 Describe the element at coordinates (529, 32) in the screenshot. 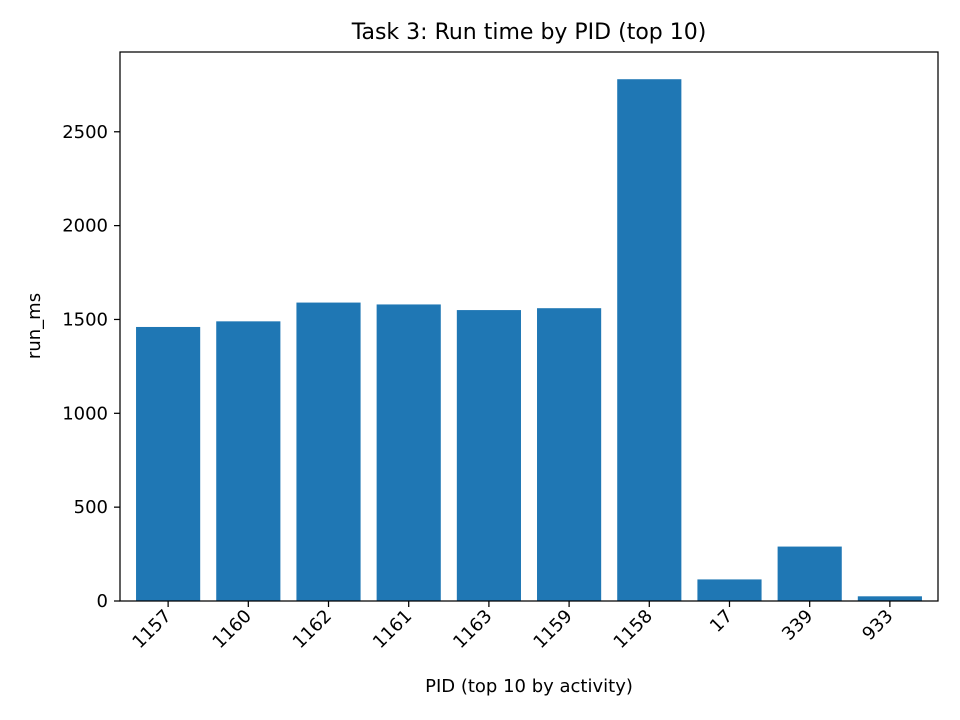

I see `chart-title: Task 3: Run time by PID (top 10)` at that location.